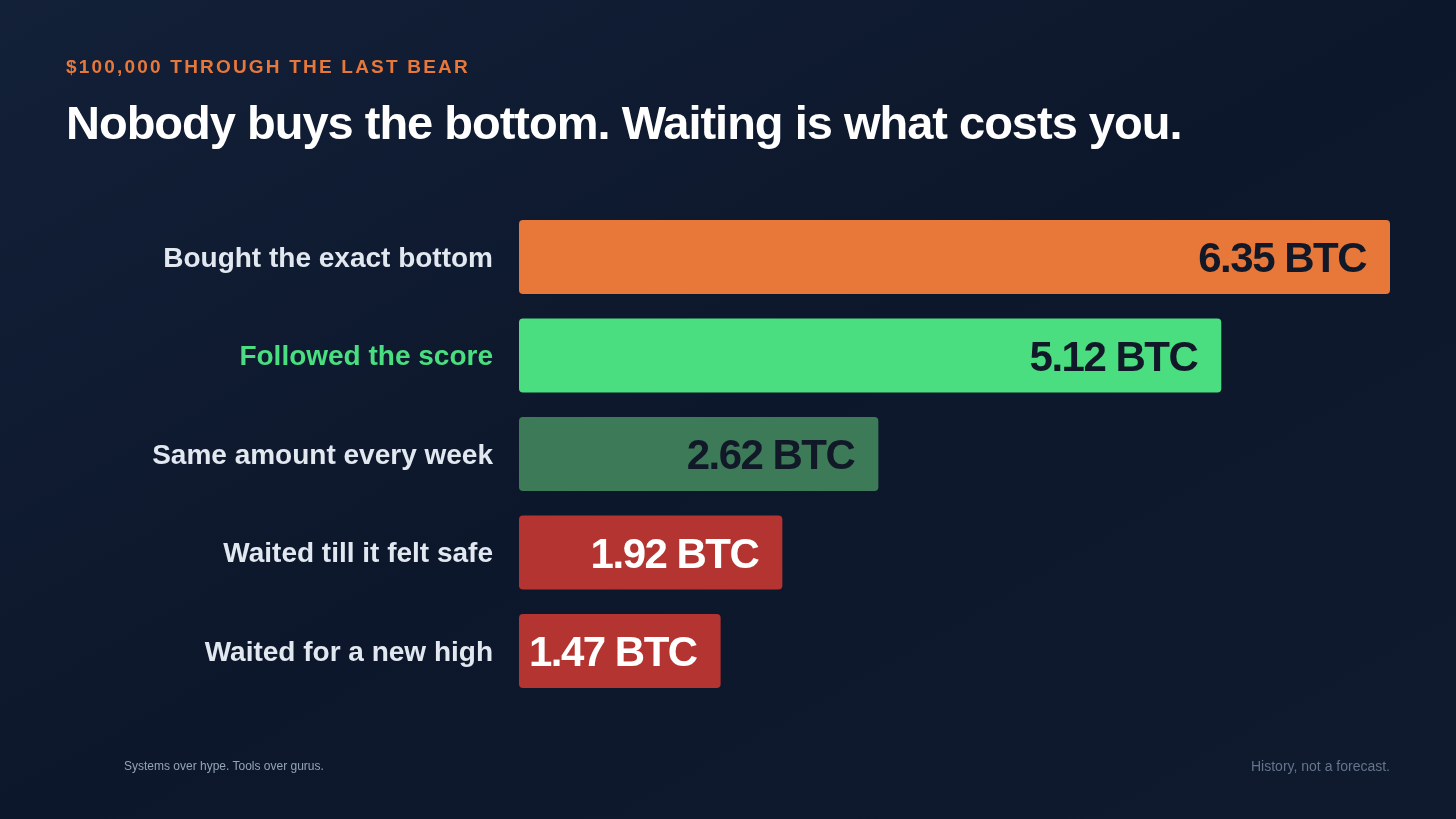  What do you see at coordinates (613, 652) in the screenshot?
I see `data-label: 1.47 BTC` at bounding box center [613, 652].